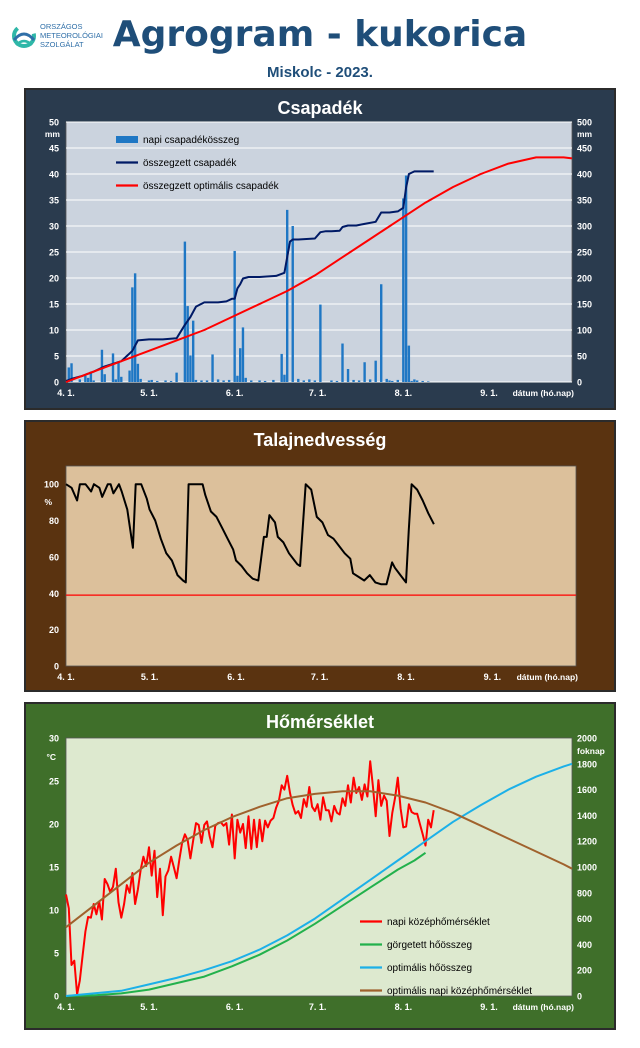 This screenshot has height=1048, width=640. What do you see at coordinates (584, 253) in the screenshot?
I see `y-tick-label-right: 250` at bounding box center [584, 253].